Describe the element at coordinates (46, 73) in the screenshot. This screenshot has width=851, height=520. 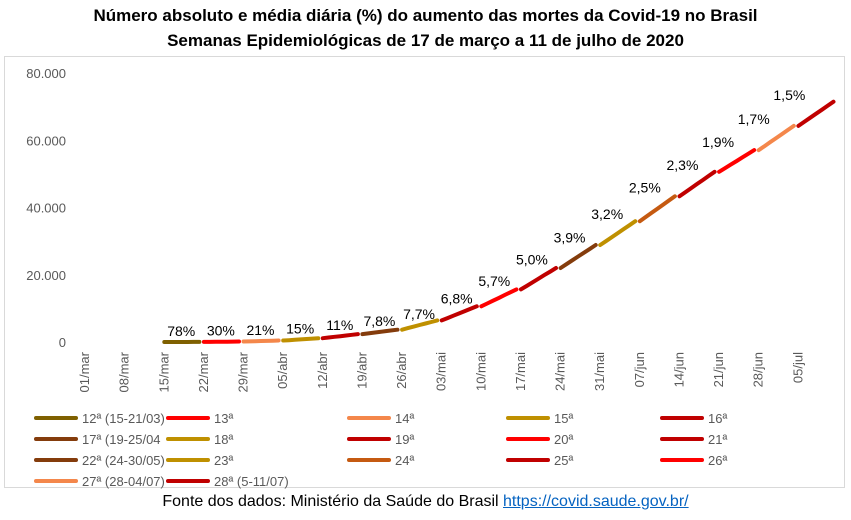
I see `y-tick-label: 80.000` at that location.